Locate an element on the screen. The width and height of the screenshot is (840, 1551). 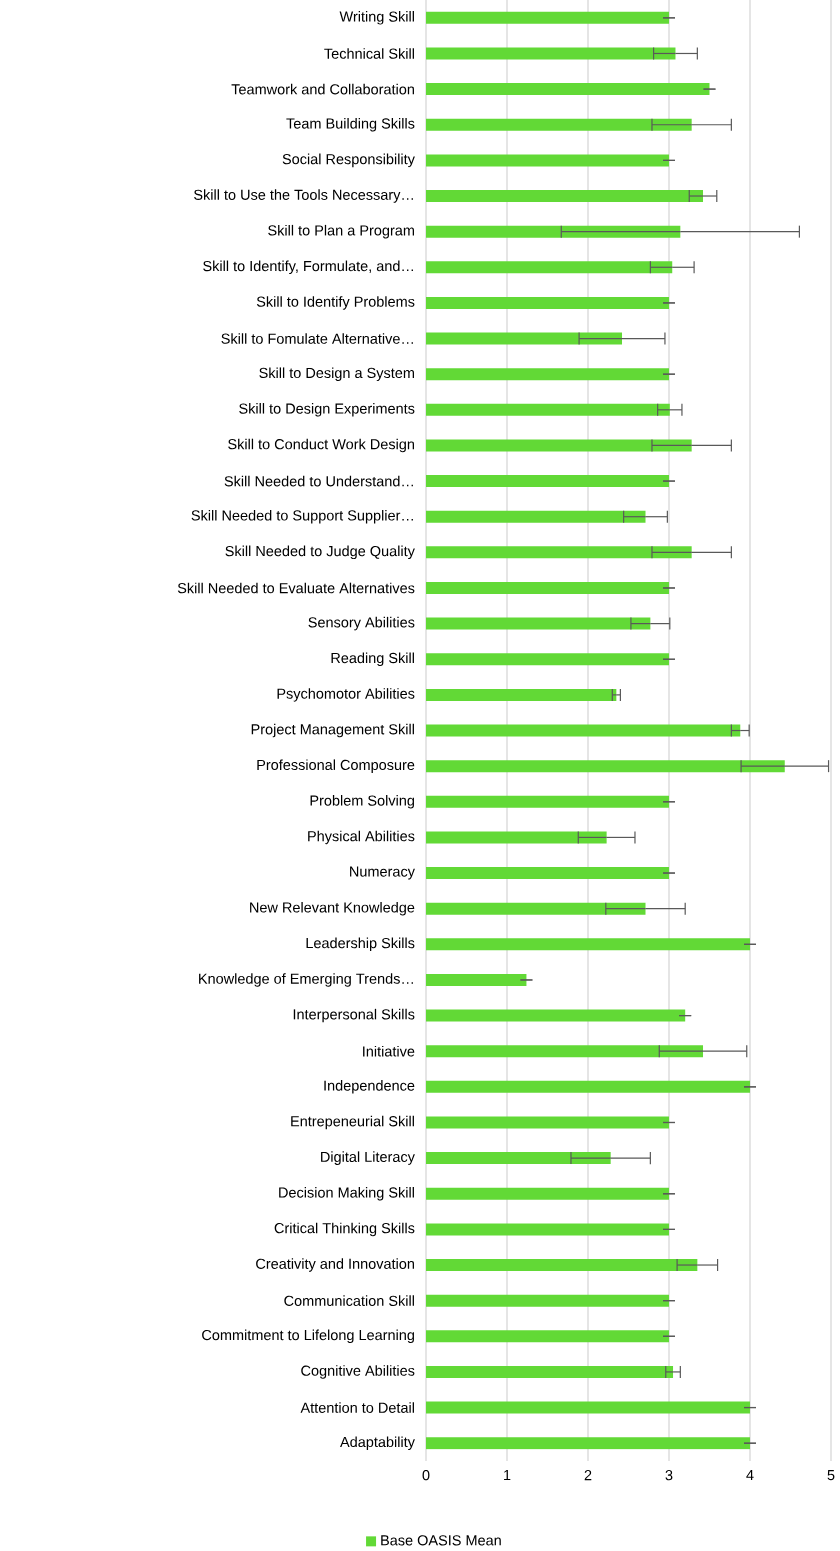
y-tick-label: Skill to Conduct Work Design is located at coordinates (321, 445).